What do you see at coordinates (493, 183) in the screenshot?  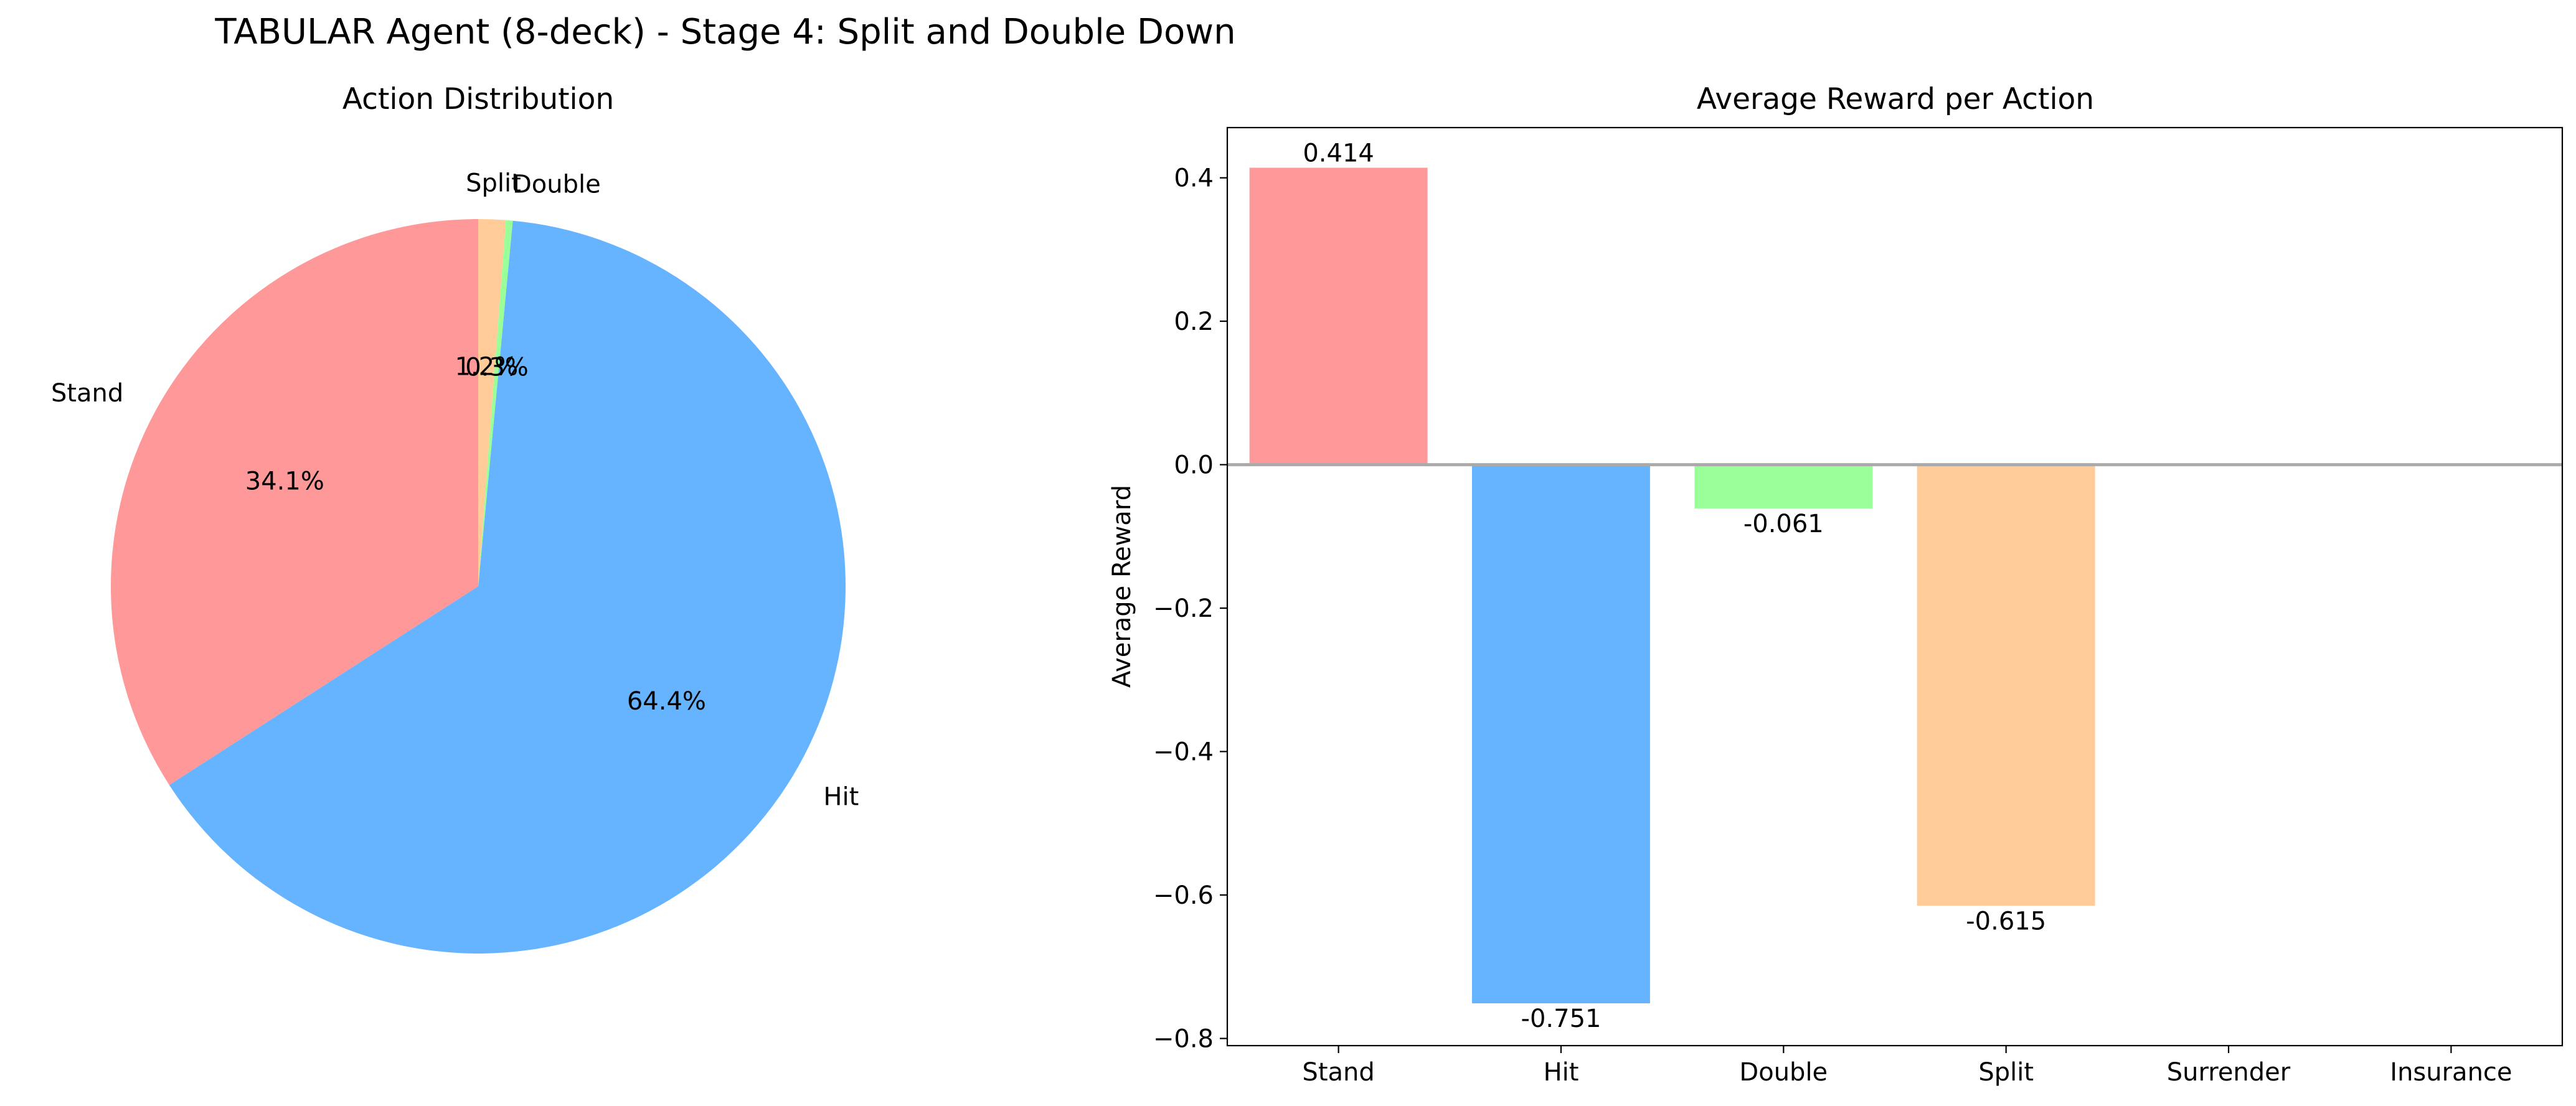 I see `pie-label-split: Split` at bounding box center [493, 183].